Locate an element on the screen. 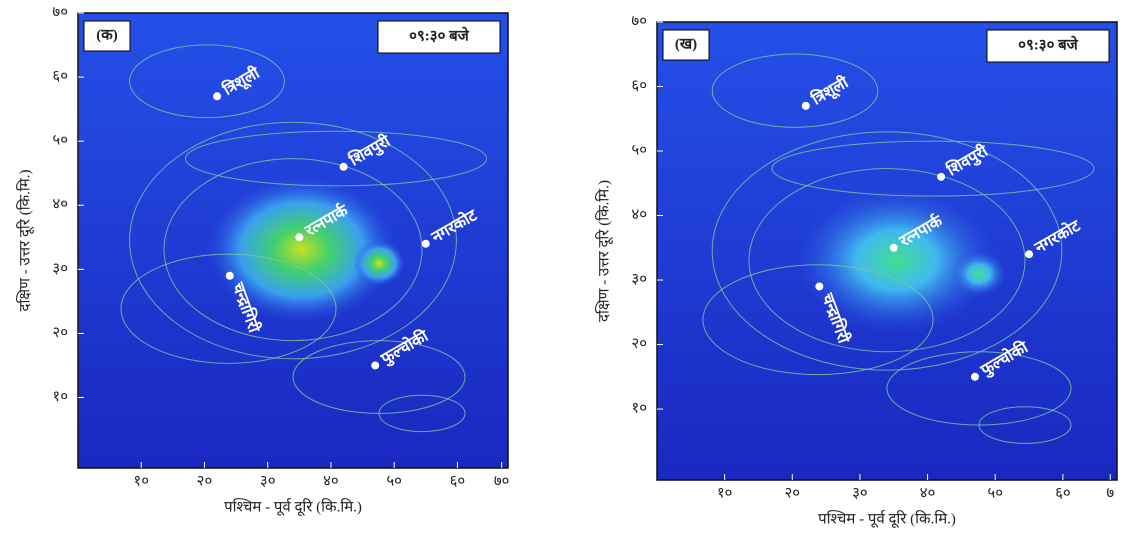  panel-title: (क) is located at coordinates (107, 35).